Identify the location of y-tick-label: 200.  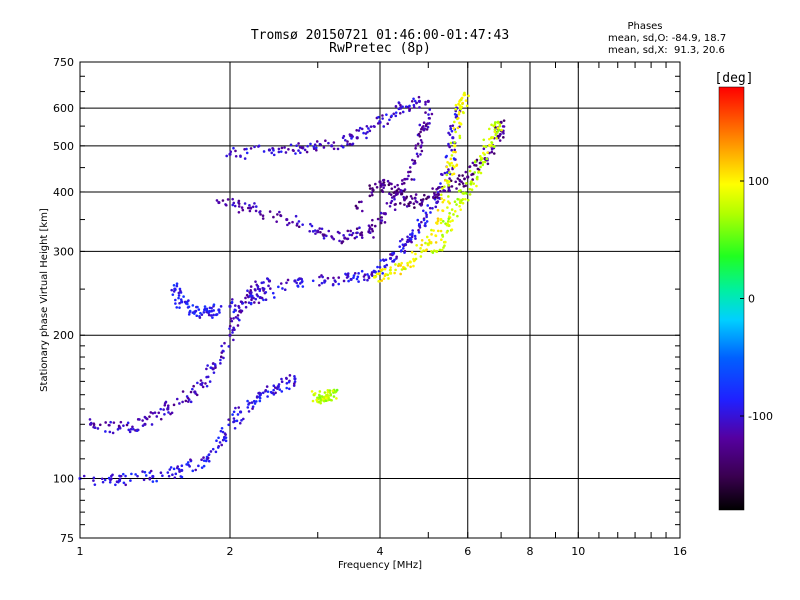
(63, 335).